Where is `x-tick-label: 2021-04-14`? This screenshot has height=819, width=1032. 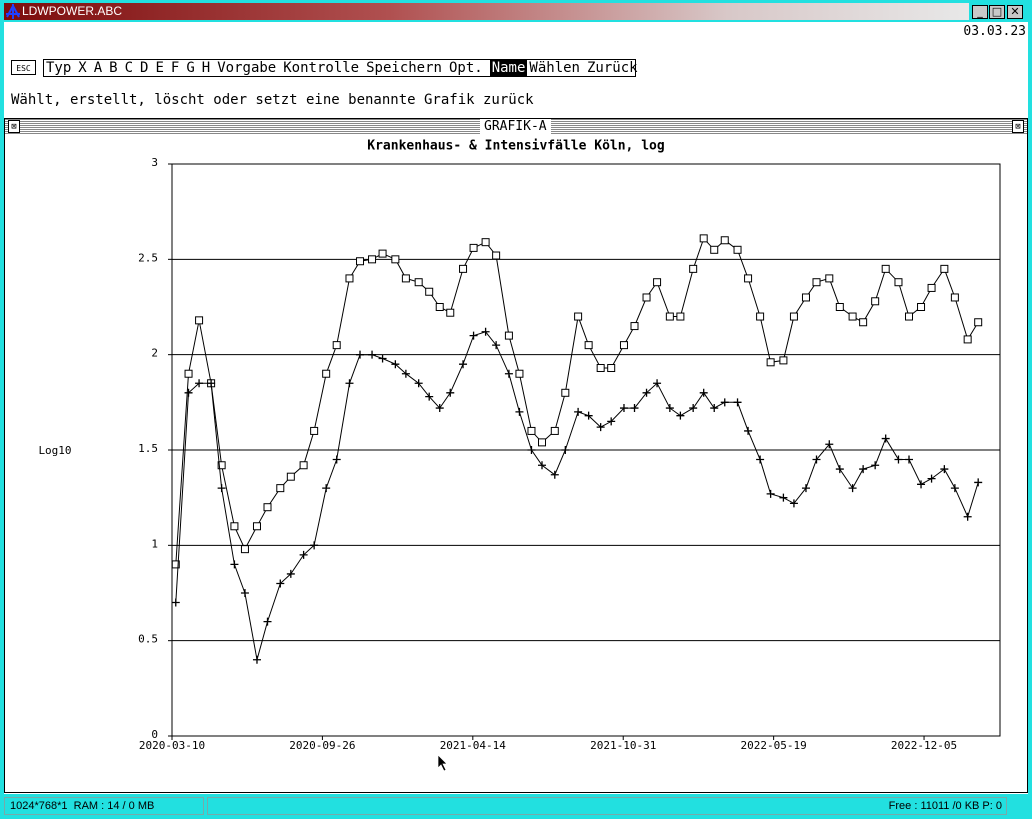
x-tick-label: 2021-04-14 is located at coordinates (473, 745).